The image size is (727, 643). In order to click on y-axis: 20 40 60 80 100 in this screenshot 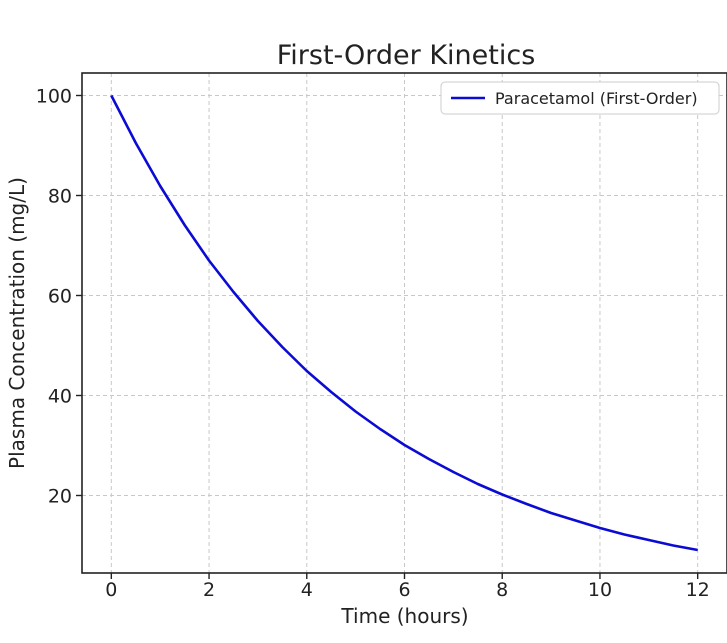, I will do `click(59, 297)`.